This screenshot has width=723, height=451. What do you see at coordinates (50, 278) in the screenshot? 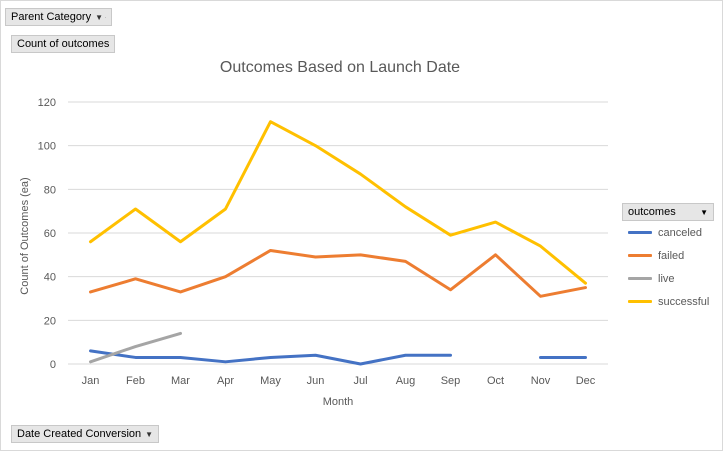
I see `y-tick-label: 40` at bounding box center [50, 278].